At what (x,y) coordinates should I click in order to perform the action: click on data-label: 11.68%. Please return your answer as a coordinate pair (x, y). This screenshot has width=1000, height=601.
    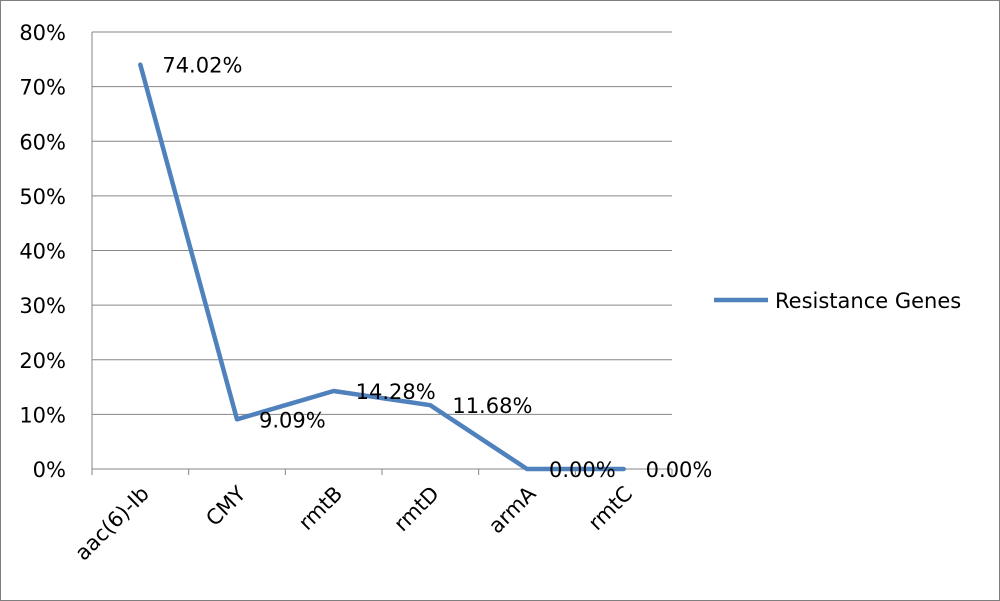
    Looking at the image, I should click on (492, 406).